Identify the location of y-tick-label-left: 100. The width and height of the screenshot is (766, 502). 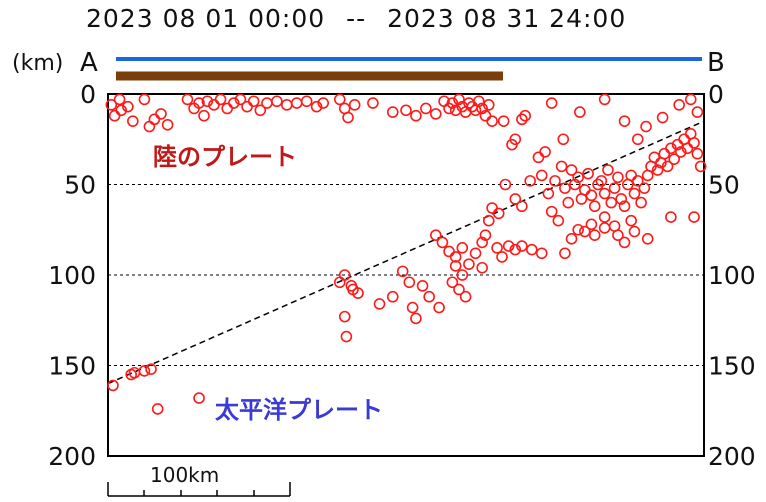
(72, 275).